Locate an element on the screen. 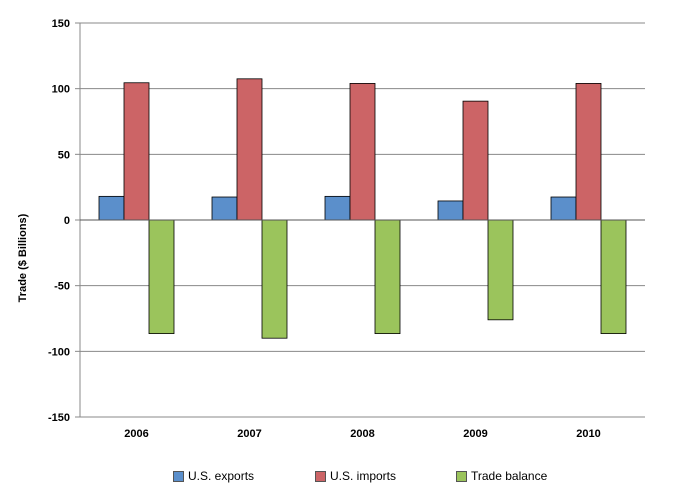  legend-swatch-balance is located at coordinates (461, 476).